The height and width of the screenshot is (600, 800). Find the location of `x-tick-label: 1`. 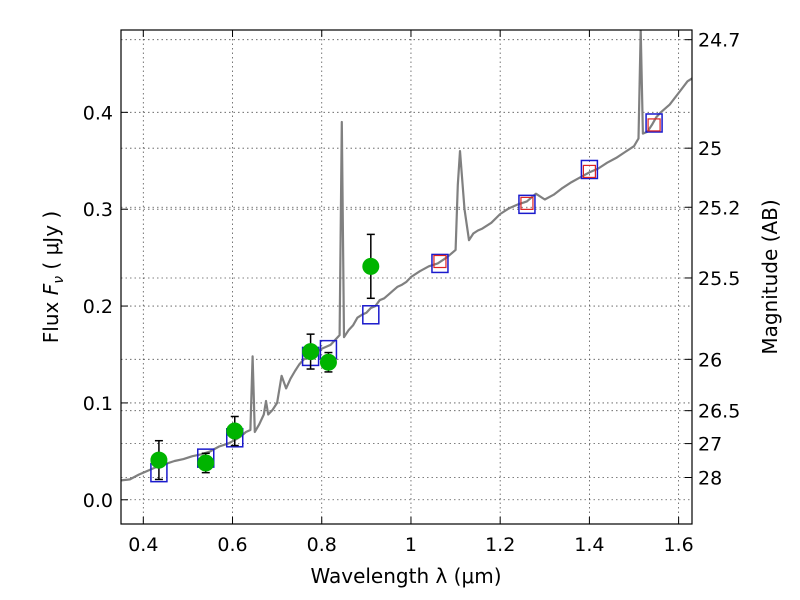

x-tick-label: 1 is located at coordinates (411, 545).